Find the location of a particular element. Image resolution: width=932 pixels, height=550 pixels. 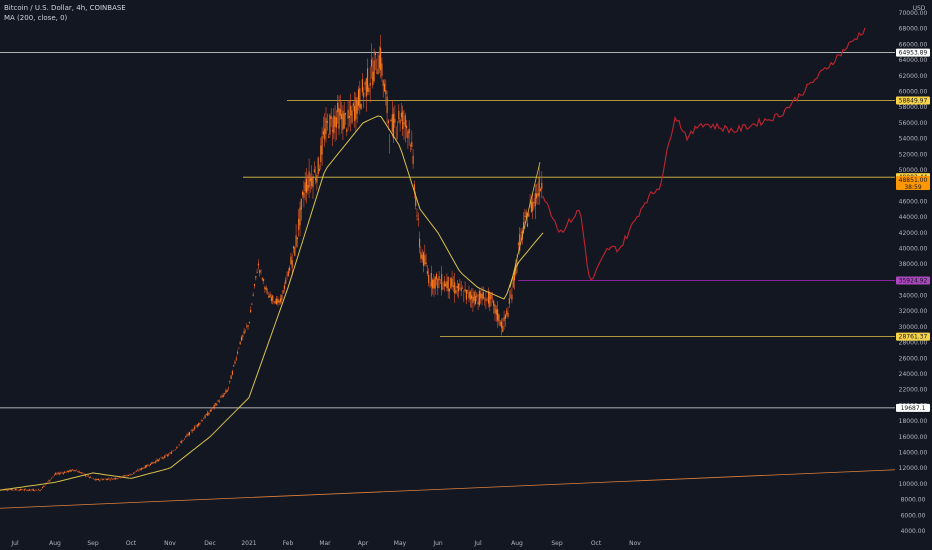

price-tick-label: 32000.00 is located at coordinates (913, 311).